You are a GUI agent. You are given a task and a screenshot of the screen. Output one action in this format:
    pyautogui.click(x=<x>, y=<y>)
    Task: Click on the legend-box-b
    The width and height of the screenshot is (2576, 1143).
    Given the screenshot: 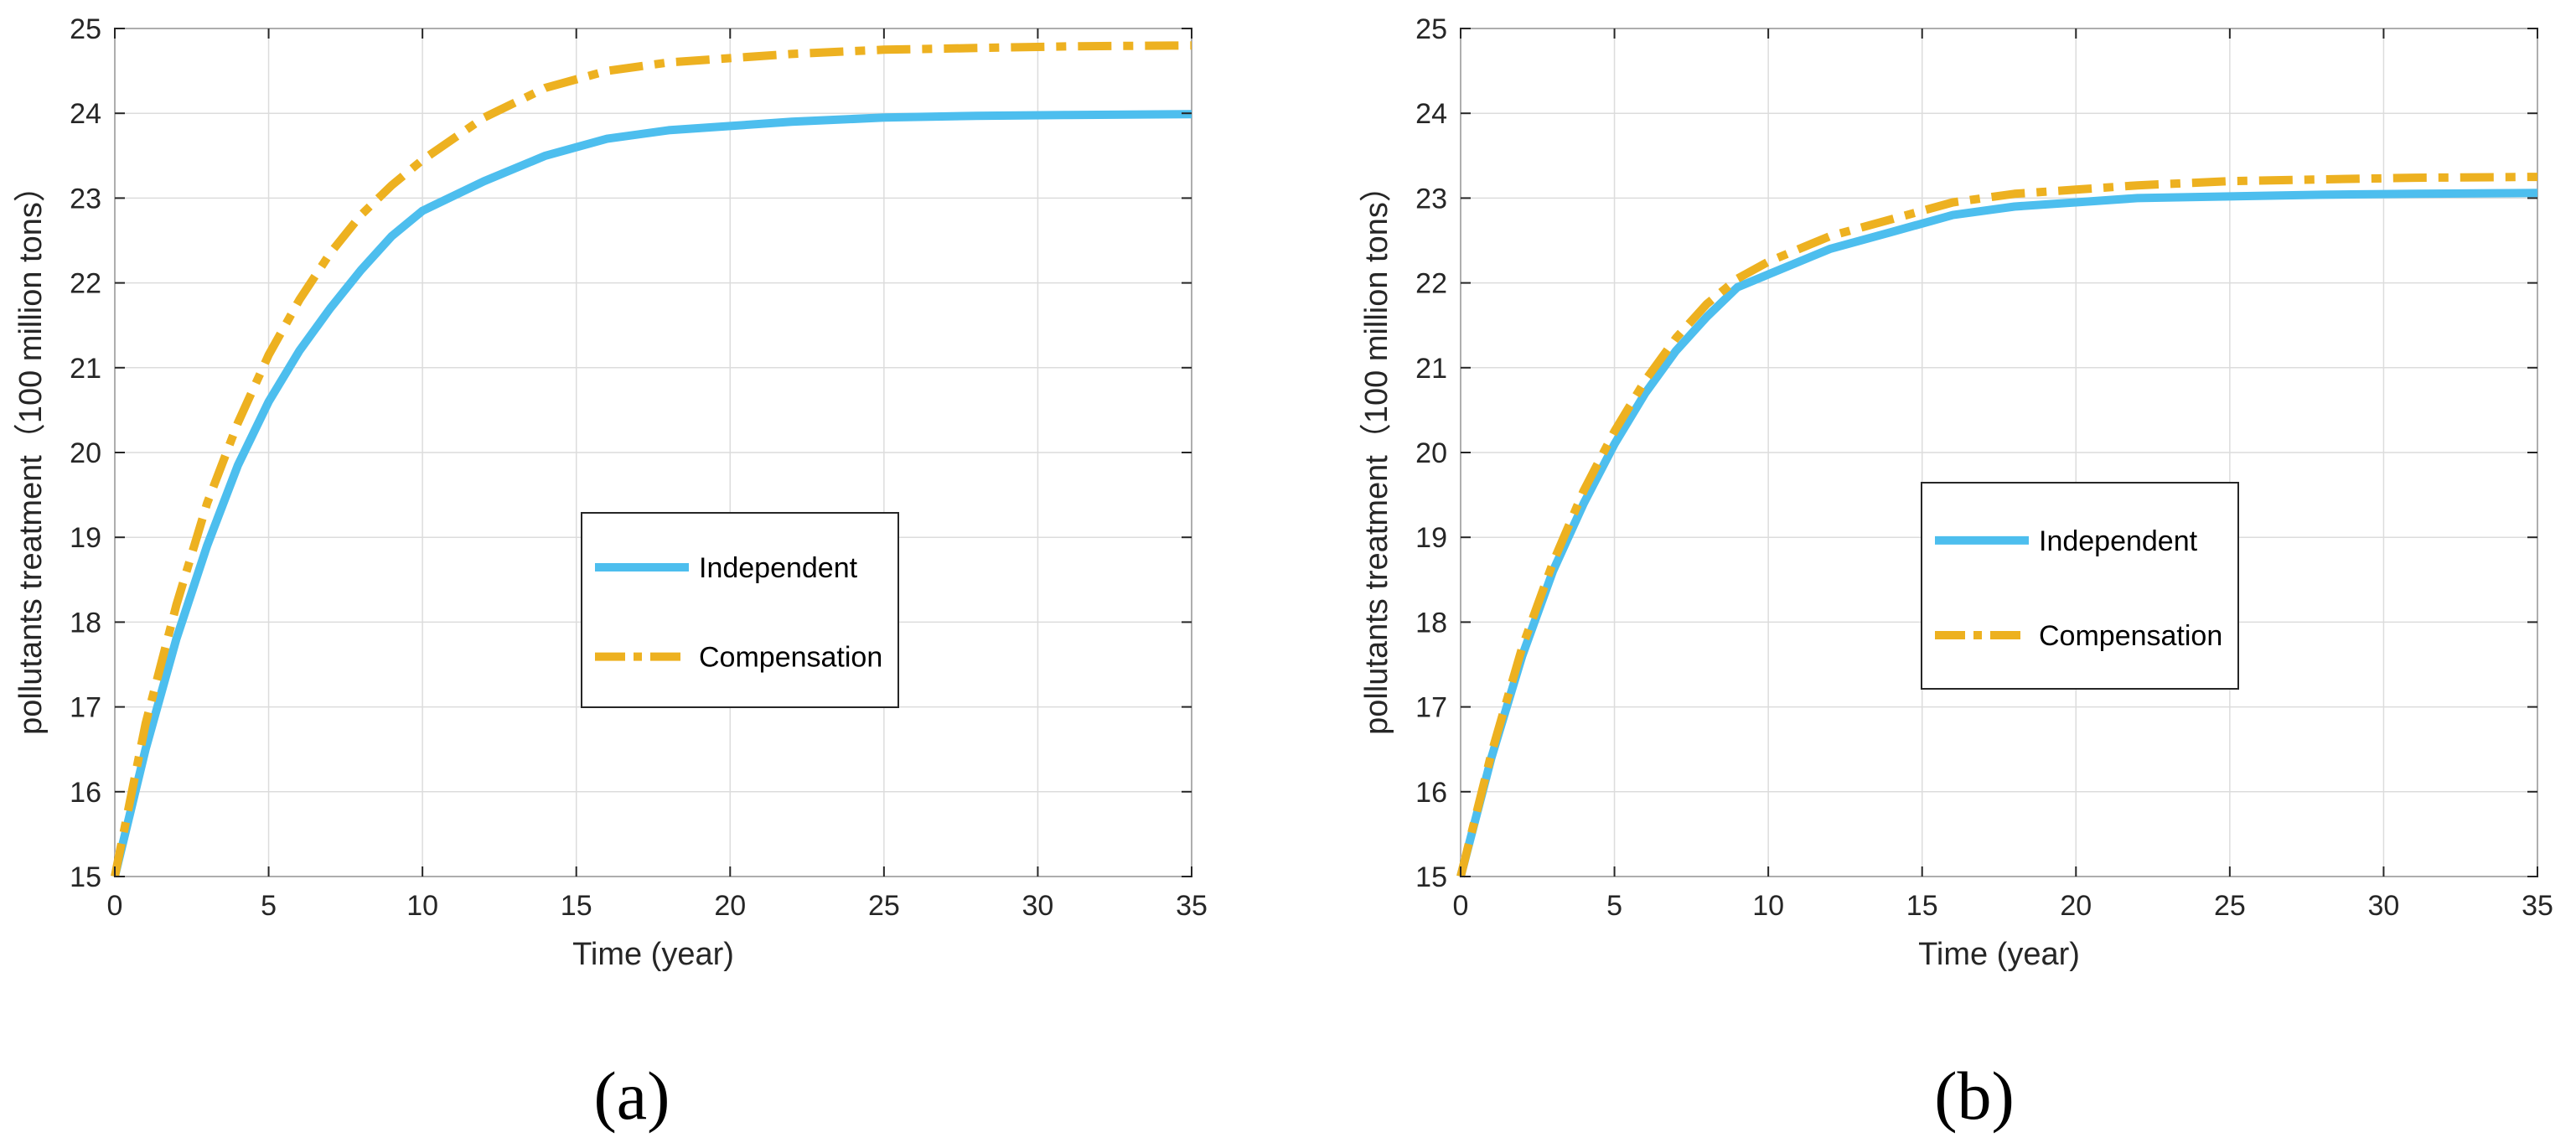 What is the action you would take?
    pyautogui.click(x=2080, y=586)
    